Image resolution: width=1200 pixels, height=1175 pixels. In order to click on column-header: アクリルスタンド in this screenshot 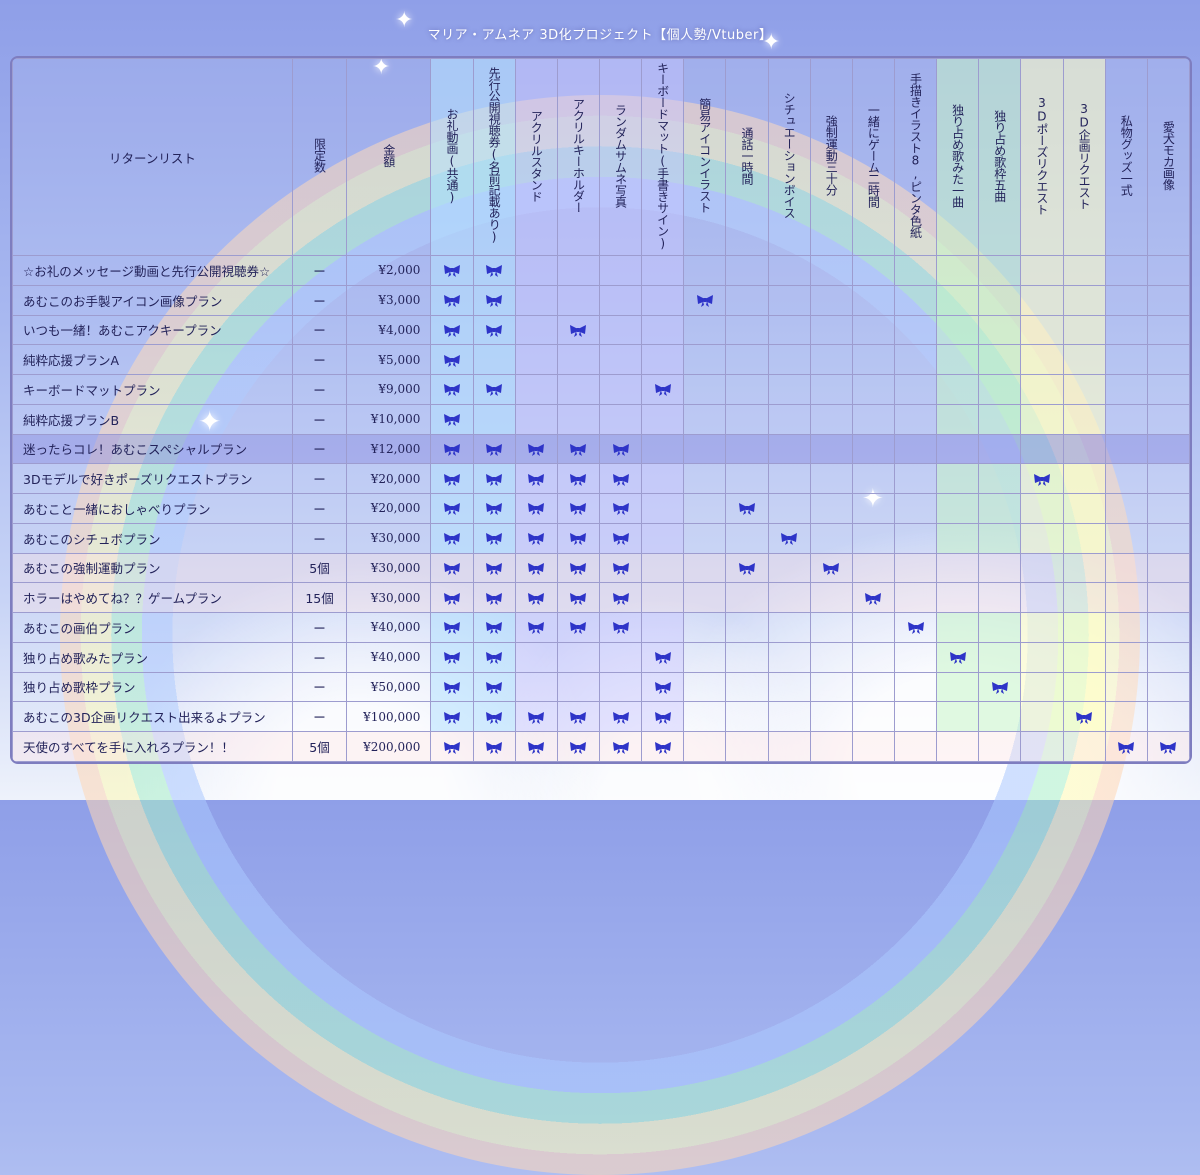, I will do `click(536, 157)`.